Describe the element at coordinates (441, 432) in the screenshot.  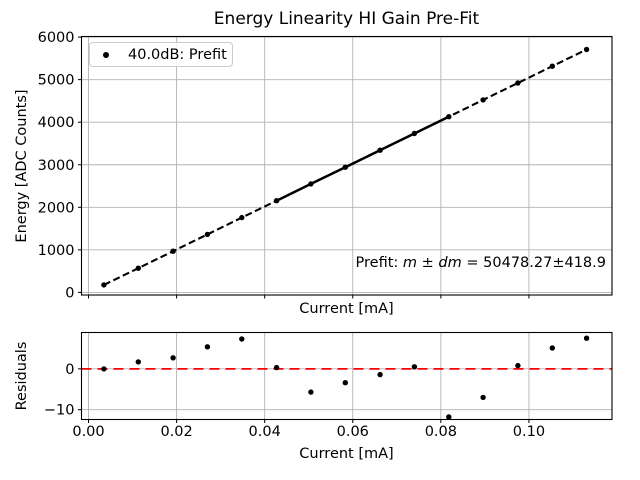
I see `x-tick-label: 0.08` at that location.